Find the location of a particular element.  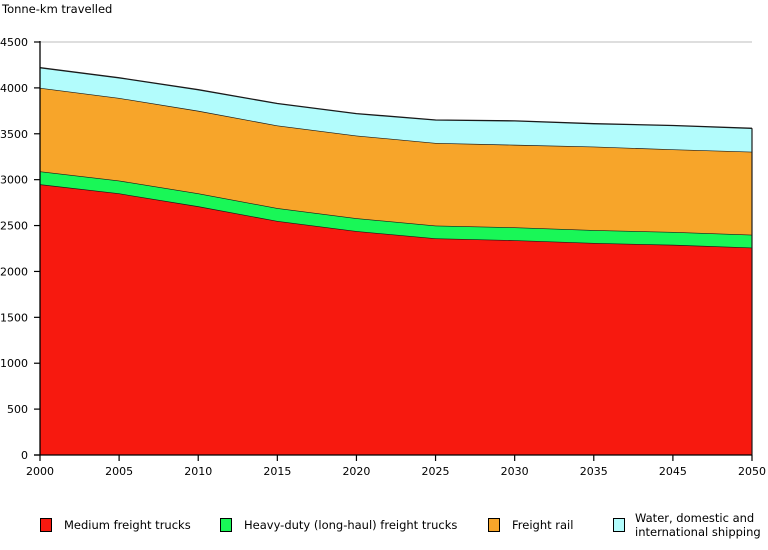

y-tick-label: 3000 is located at coordinates (14, 180).